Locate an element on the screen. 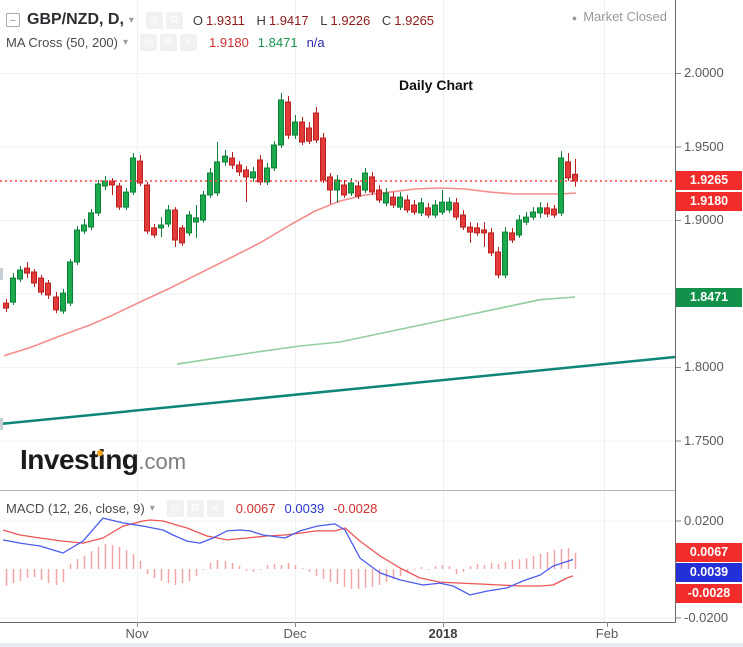 This screenshot has height=647, width=743. macd-histogram is located at coordinates (291, 566).